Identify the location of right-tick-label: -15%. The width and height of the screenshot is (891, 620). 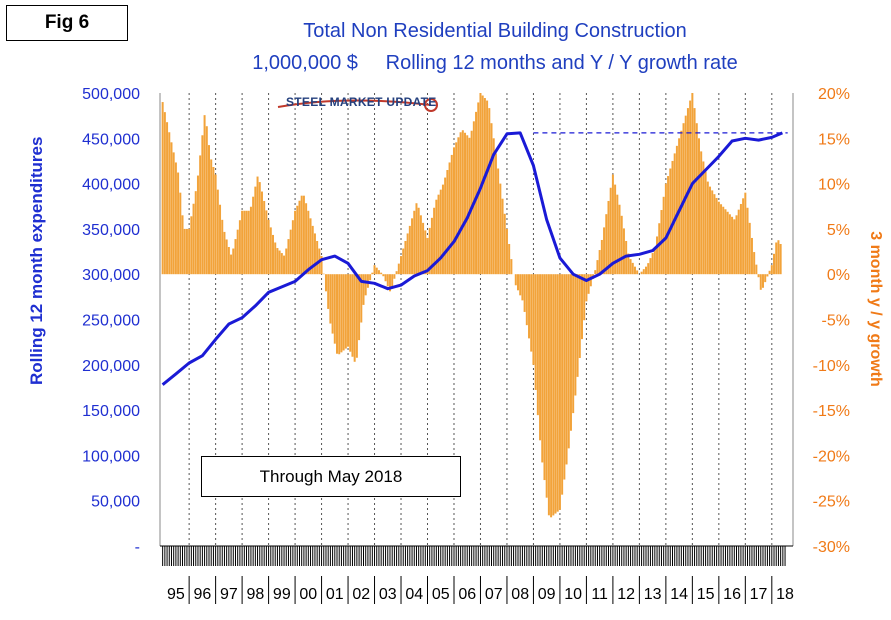
(831, 411).